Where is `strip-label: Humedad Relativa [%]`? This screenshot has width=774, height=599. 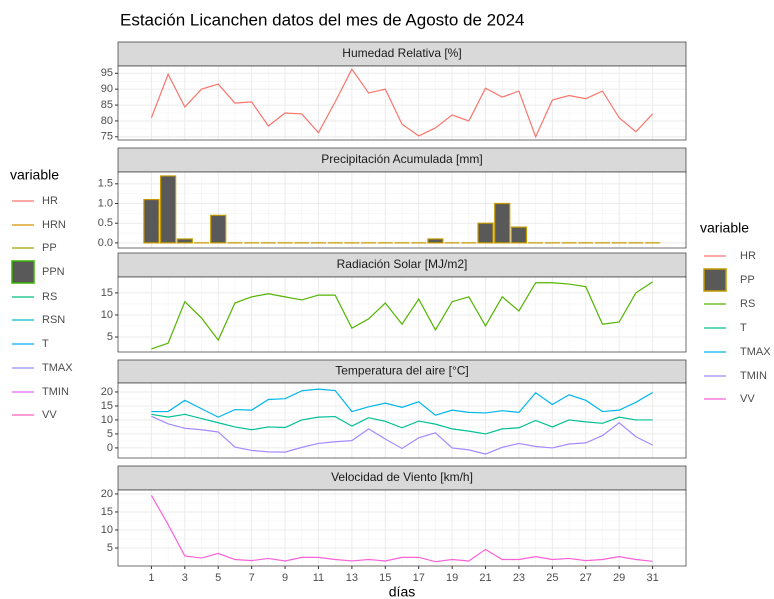
strip-label: Humedad Relativa [%] is located at coordinates (401, 53).